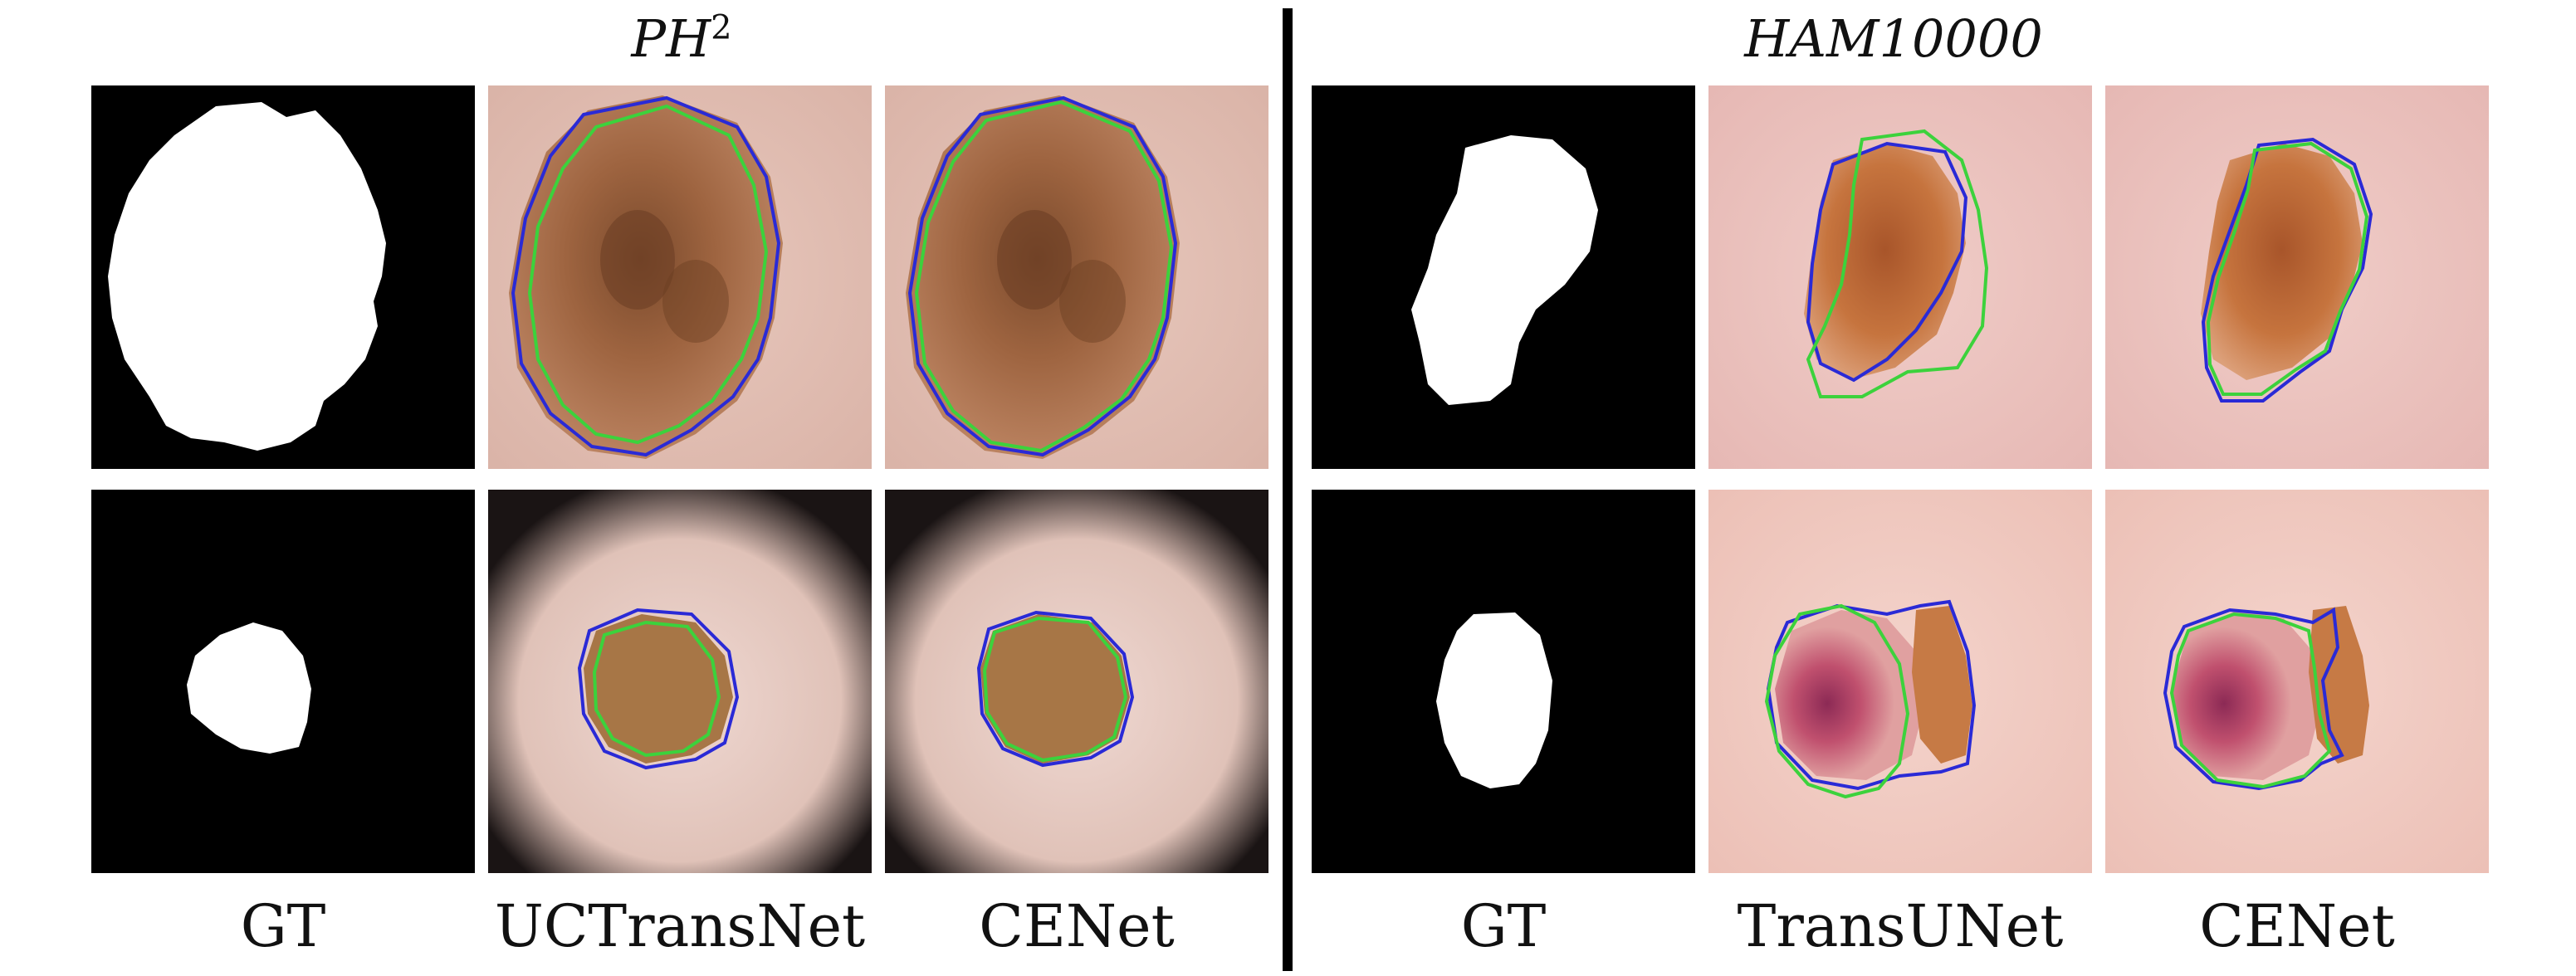 This screenshot has height=976, width=2576. I want to click on ph2-row1-gt-mask, so click(283, 277).